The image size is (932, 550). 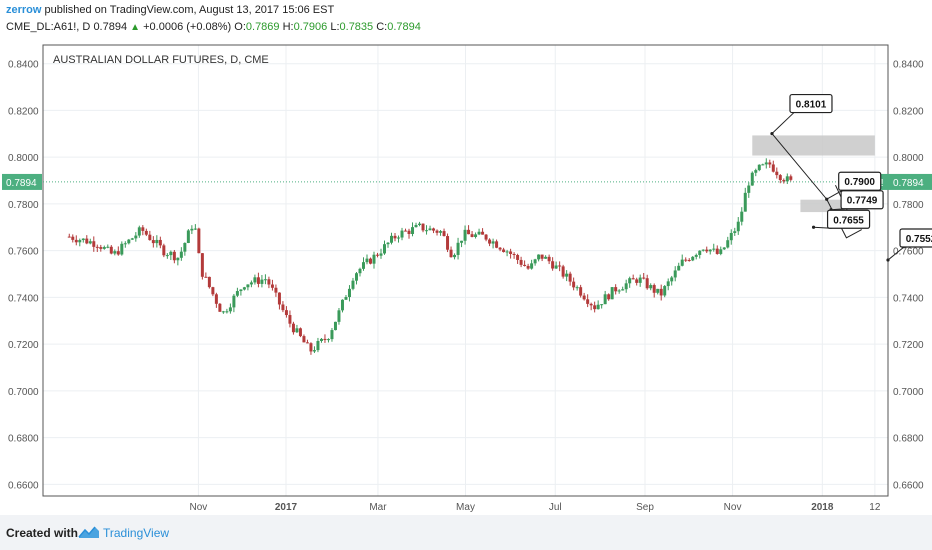 I want to click on last-price-badge-left, so click(x=22, y=181).